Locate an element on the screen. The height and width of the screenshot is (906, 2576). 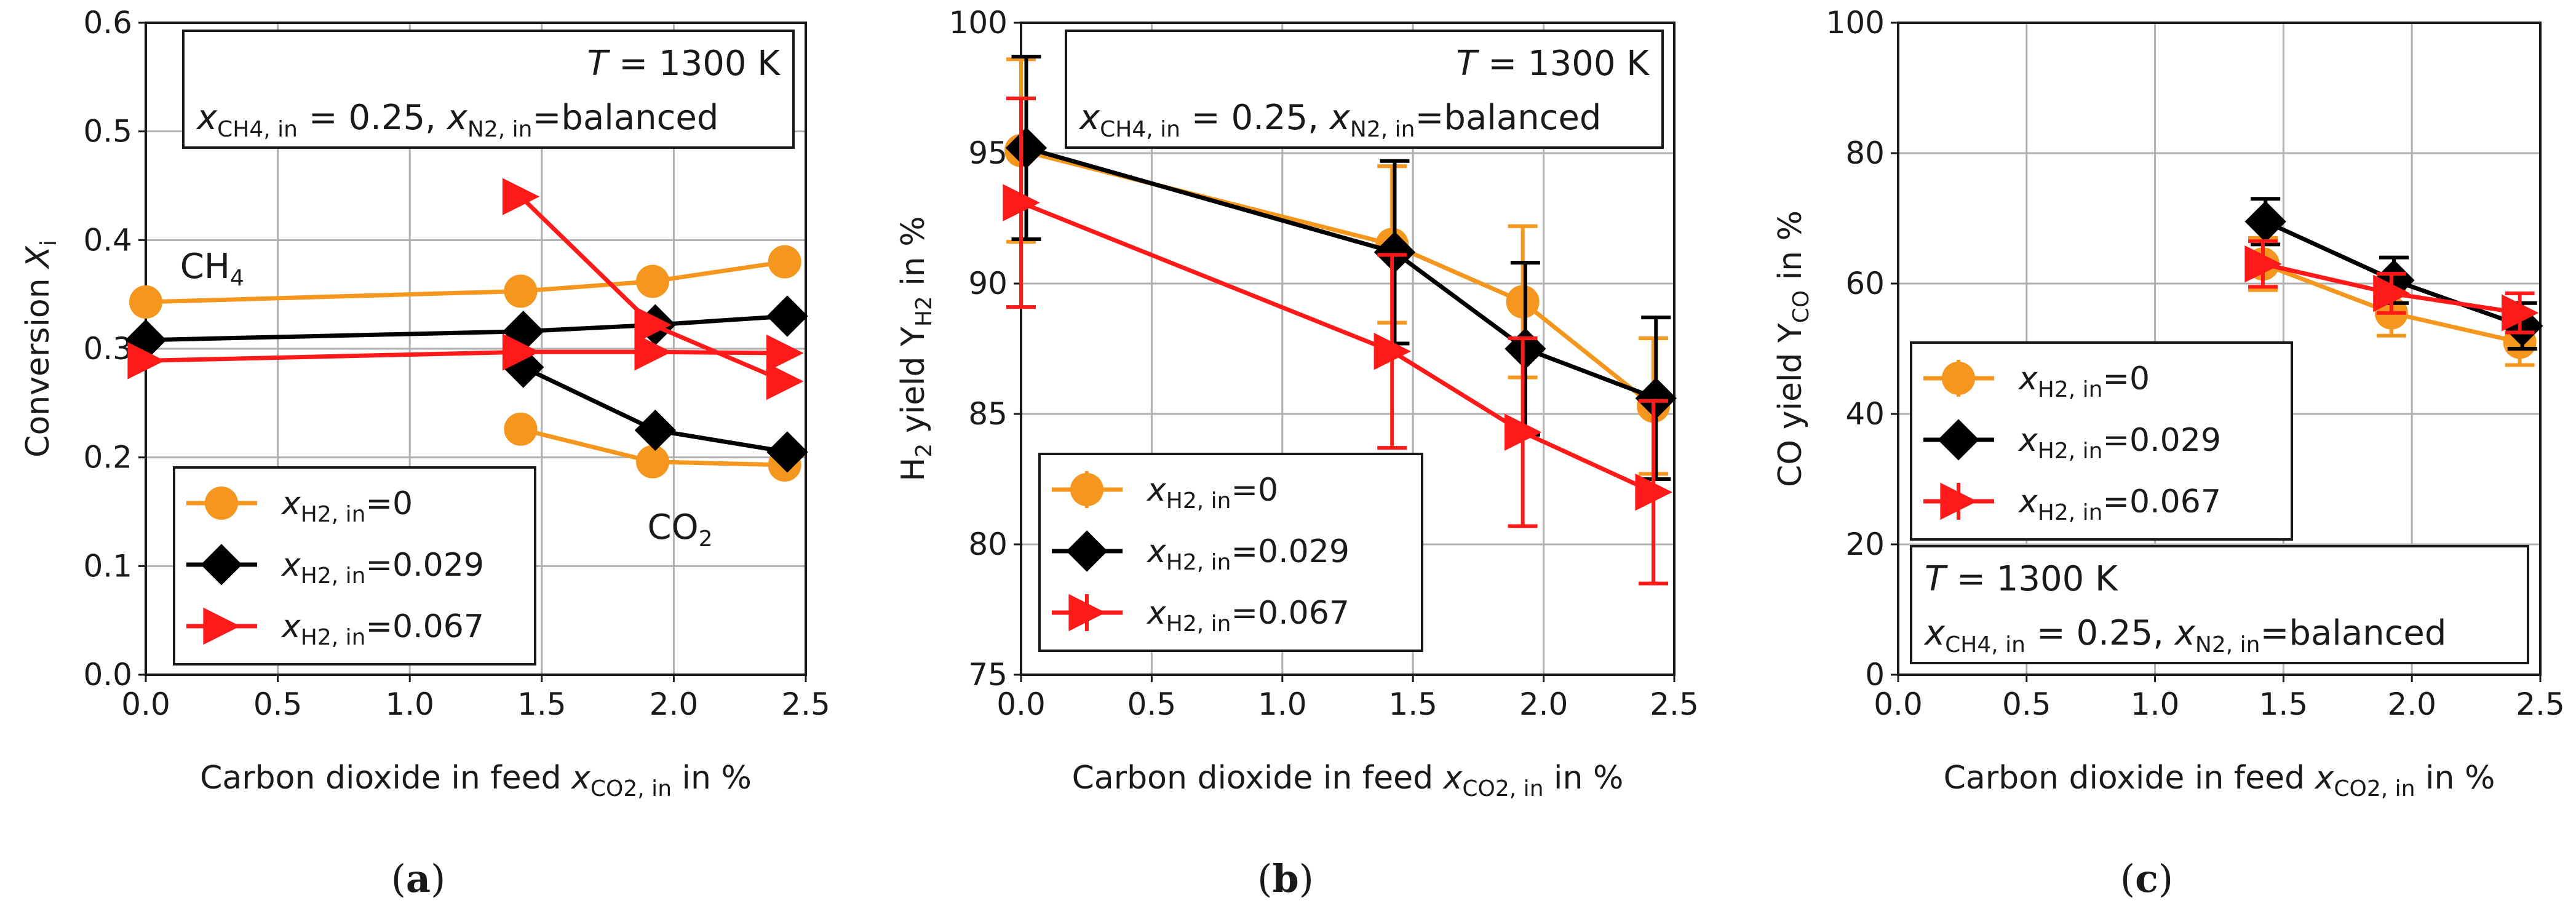
y-tick-label: 80 is located at coordinates (1865, 153).